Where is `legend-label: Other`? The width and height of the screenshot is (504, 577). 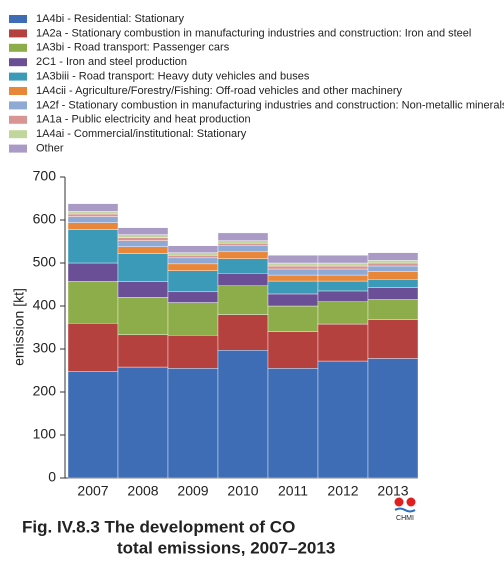
legend-label: Other is located at coordinates (50, 149).